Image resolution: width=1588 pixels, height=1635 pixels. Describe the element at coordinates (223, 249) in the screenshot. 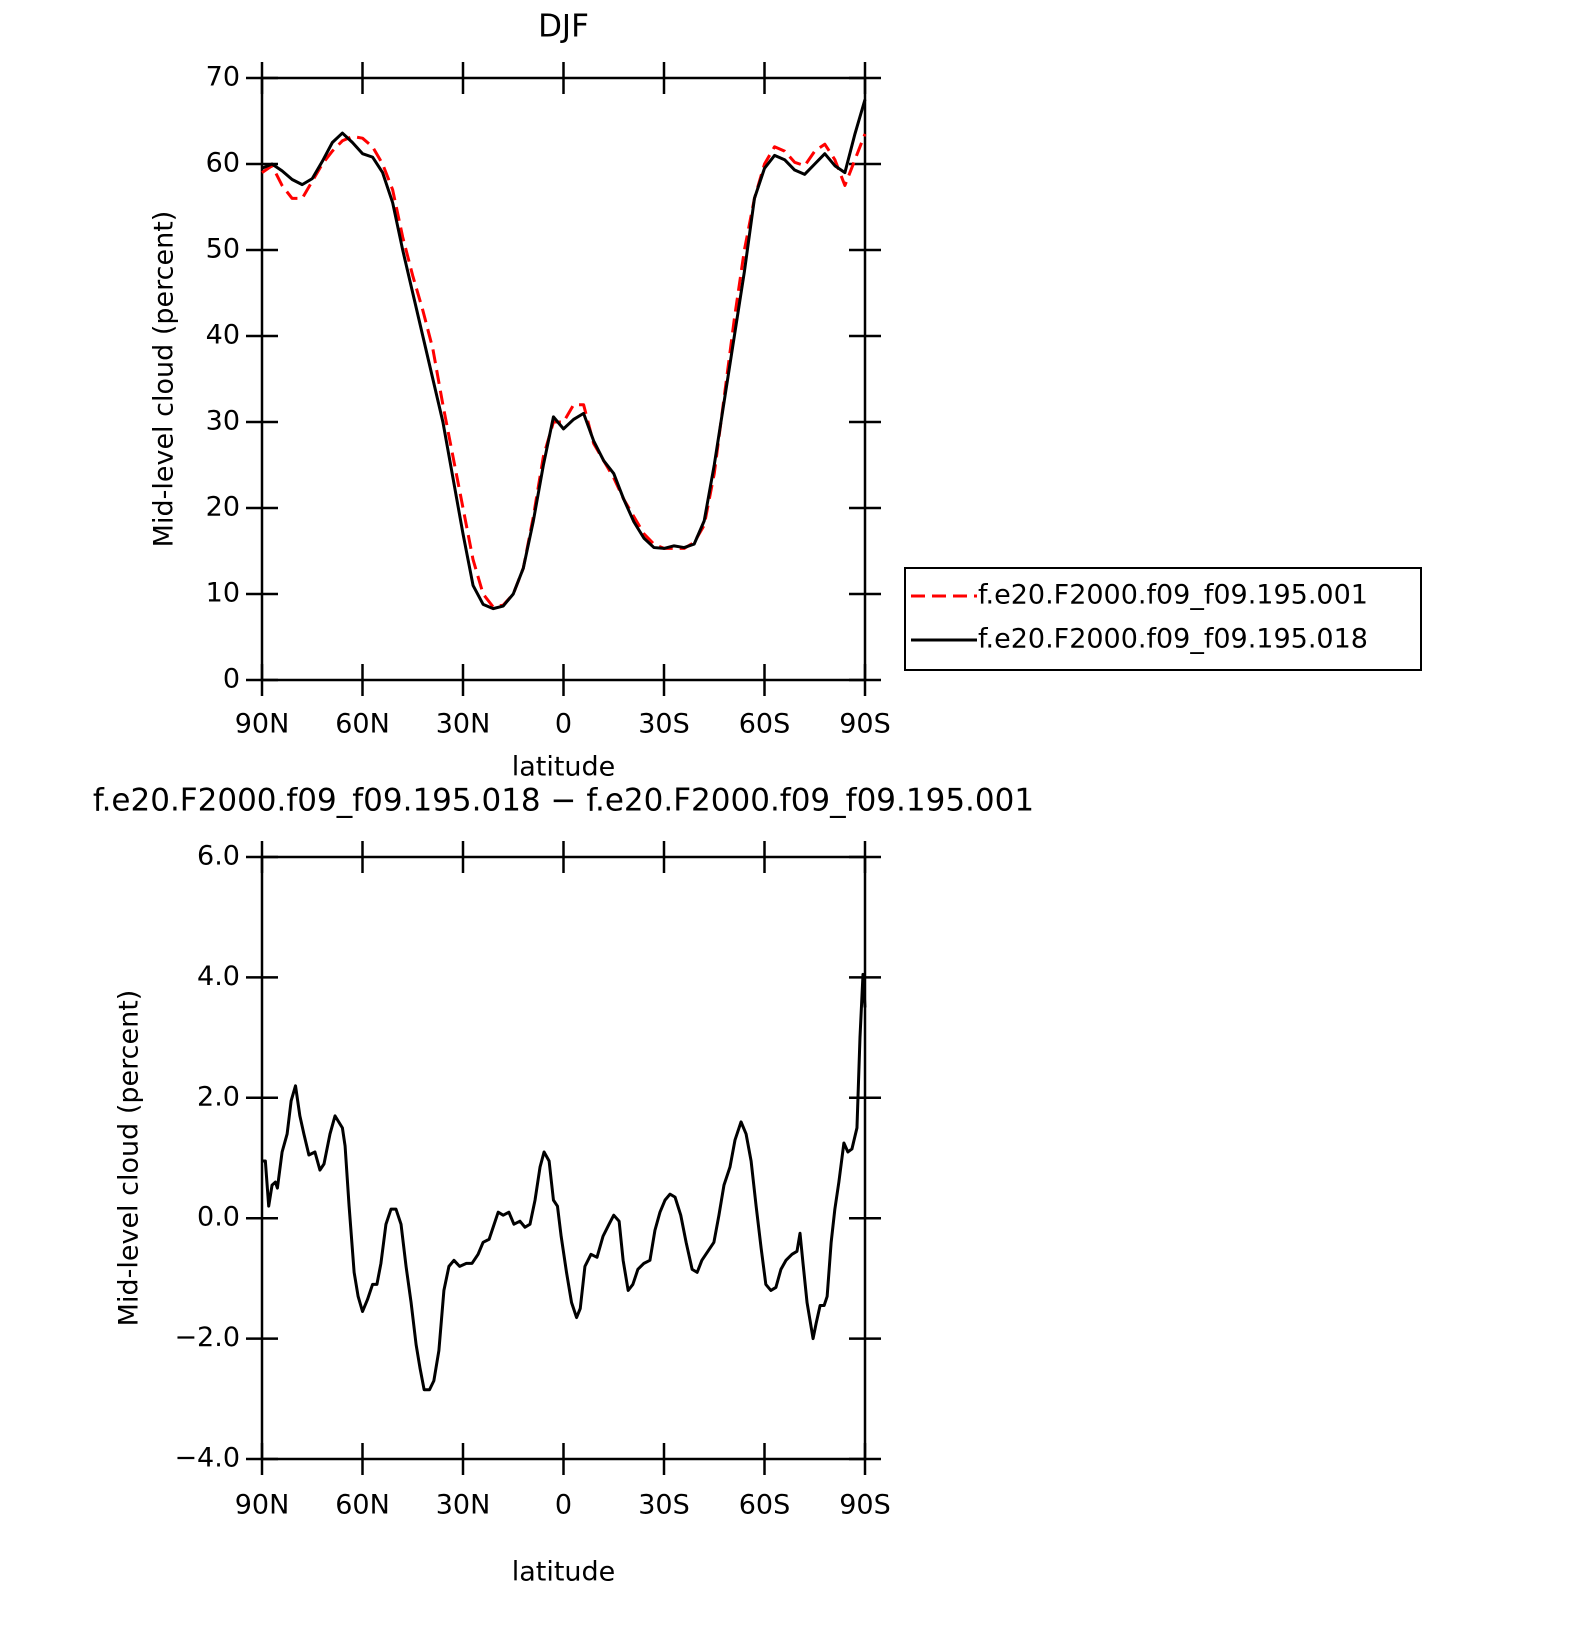

I see `y-tick-label: 50` at that location.